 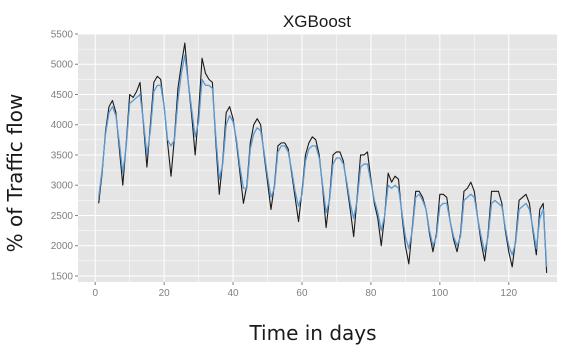 I want to click on x-tick-label: 100, so click(x=439, y=293).